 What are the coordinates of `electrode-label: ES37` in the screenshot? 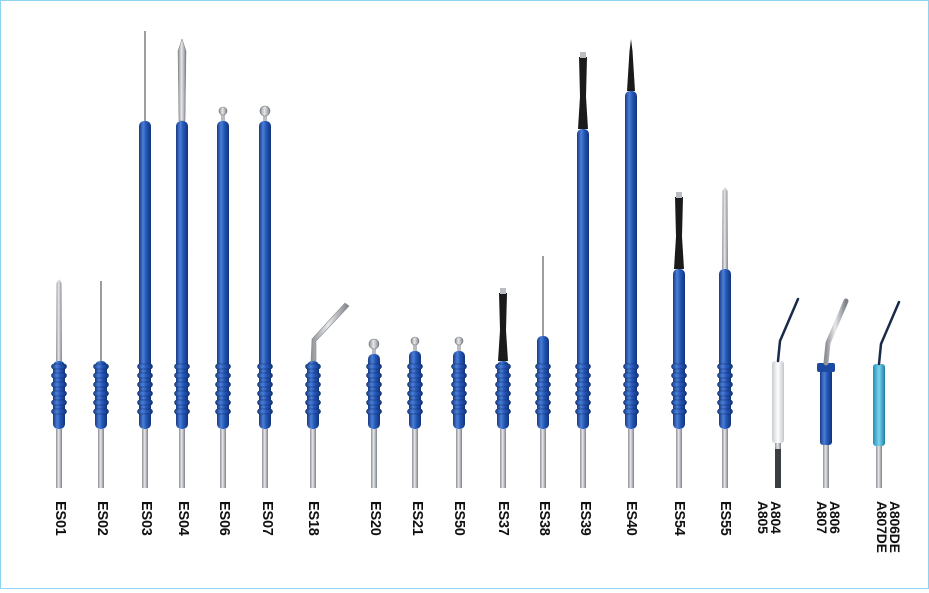 It's located at (503, 518).